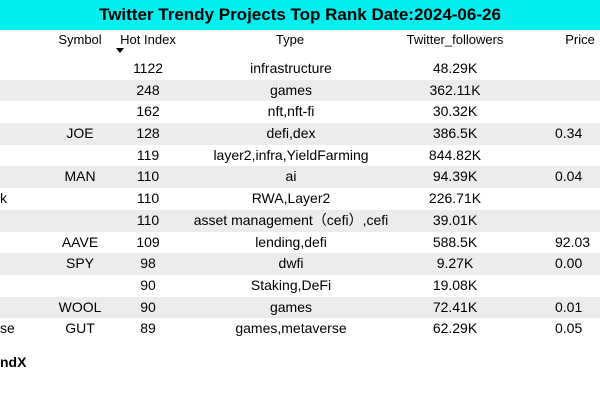 The height and width of the screenshot is (400, 600). What do you see at coordinates (569, 263) in the screenshot?
I see `price-cell: 0.00` at bounding box center [569, 263].